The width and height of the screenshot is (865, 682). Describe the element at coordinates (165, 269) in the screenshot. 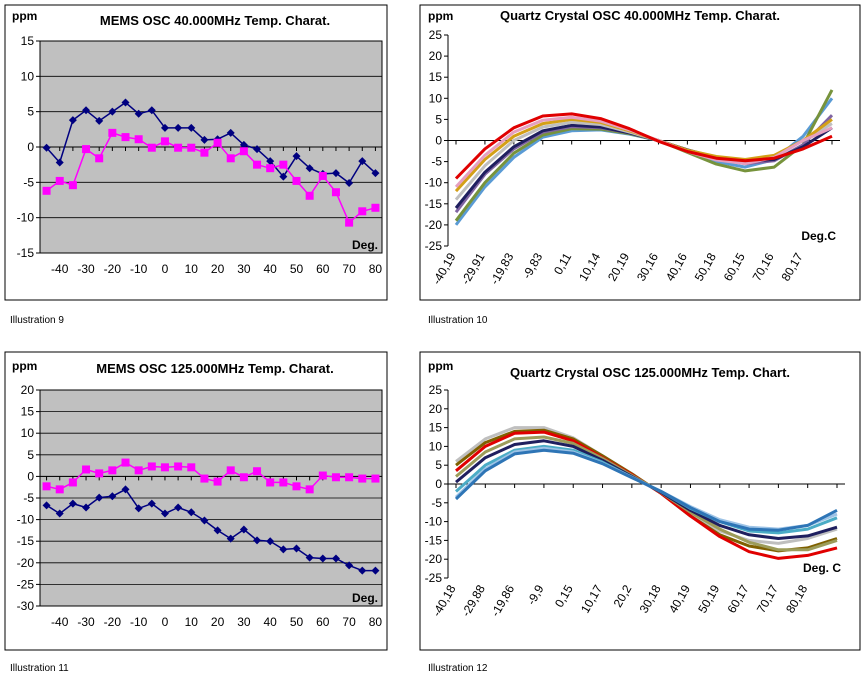

I see `x-tick-label: 0` at that location.